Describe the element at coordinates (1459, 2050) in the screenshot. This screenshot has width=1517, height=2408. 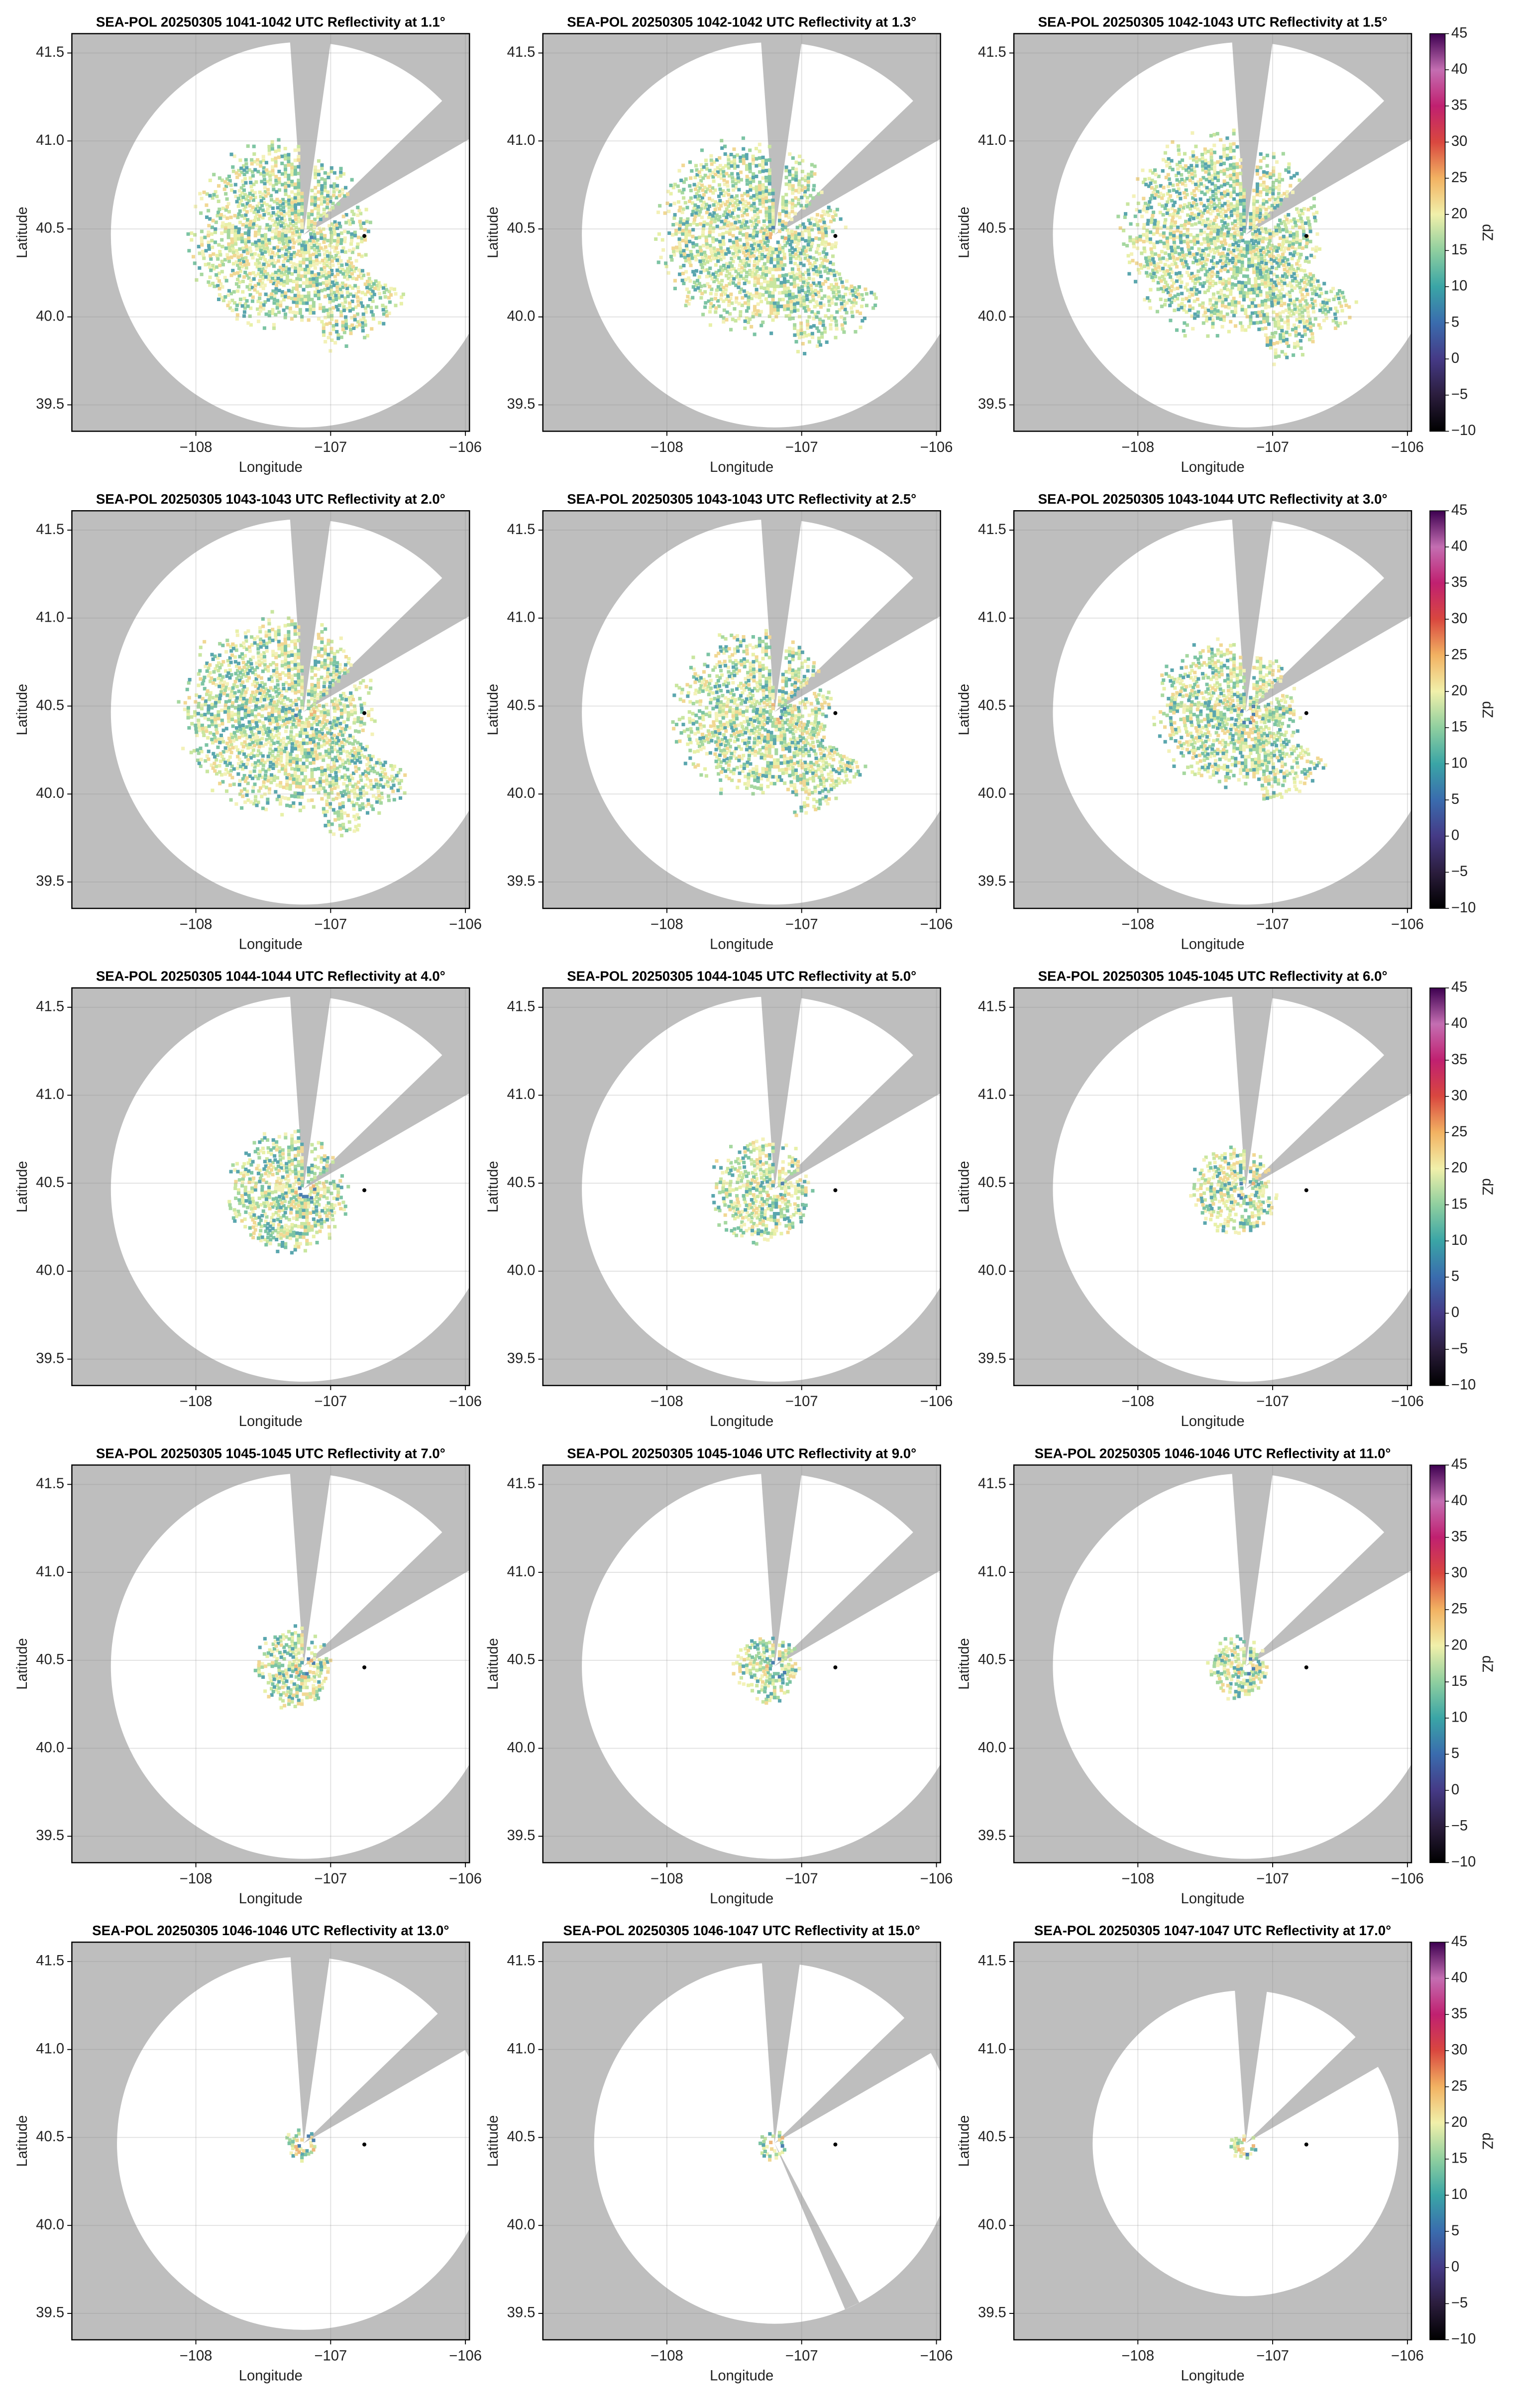
I see `colorbar-tick-label: 30` at that location.